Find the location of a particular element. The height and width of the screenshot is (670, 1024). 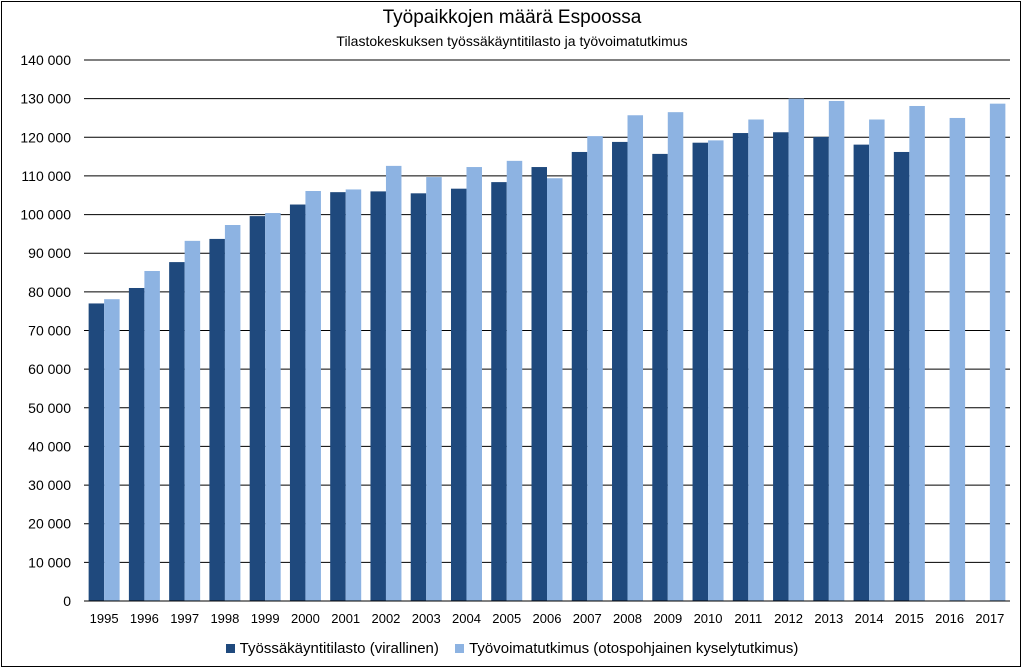

y-tick-label: 80 000 is located at coordinates (49, 292).